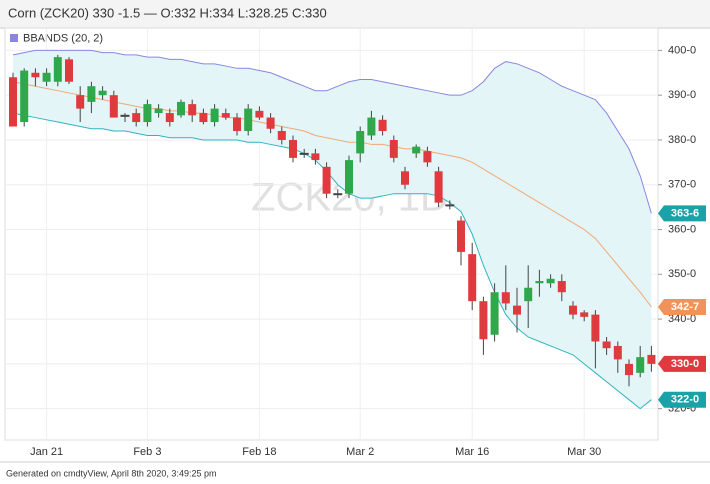 Image resolution: width=710 pixels, height=484 pixels. Describe the element at coordinates (682, 229) in the screenshot. I see `y-tick-label: 360-0` at that location.